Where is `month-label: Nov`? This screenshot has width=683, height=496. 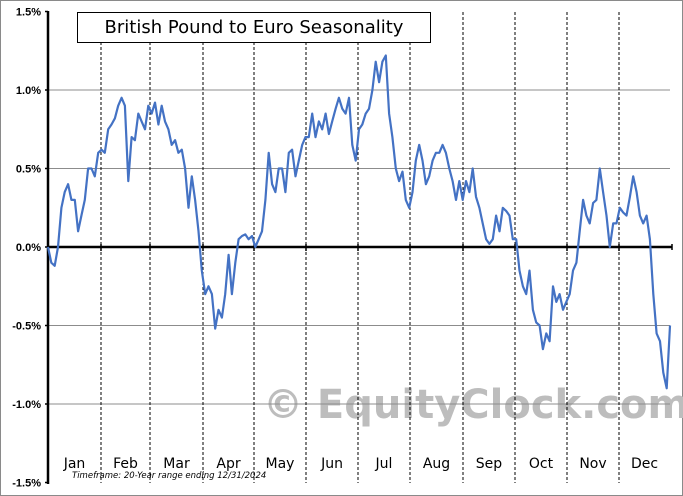
month-label: Nov is located at coordinates (592, 464).